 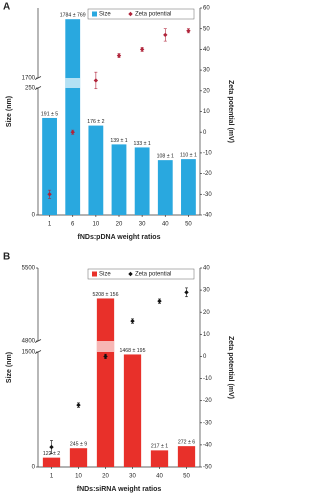 What do you see at coordinates (188, 155) in the screenshot?
I see `value-label: 110 ± 1` at bounding box center [188, 155].